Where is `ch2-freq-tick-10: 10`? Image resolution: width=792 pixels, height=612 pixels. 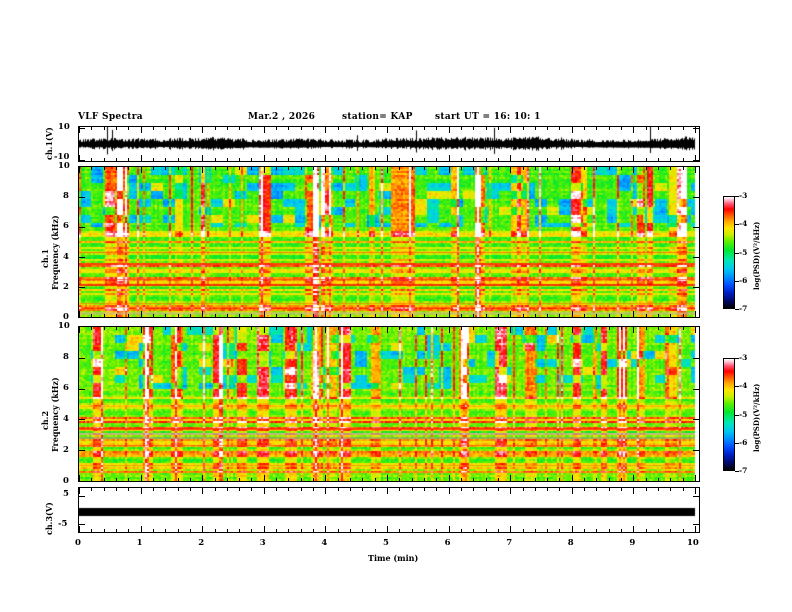
ch2-freq-tick-10: 10 is located at coordinates (64, 326).